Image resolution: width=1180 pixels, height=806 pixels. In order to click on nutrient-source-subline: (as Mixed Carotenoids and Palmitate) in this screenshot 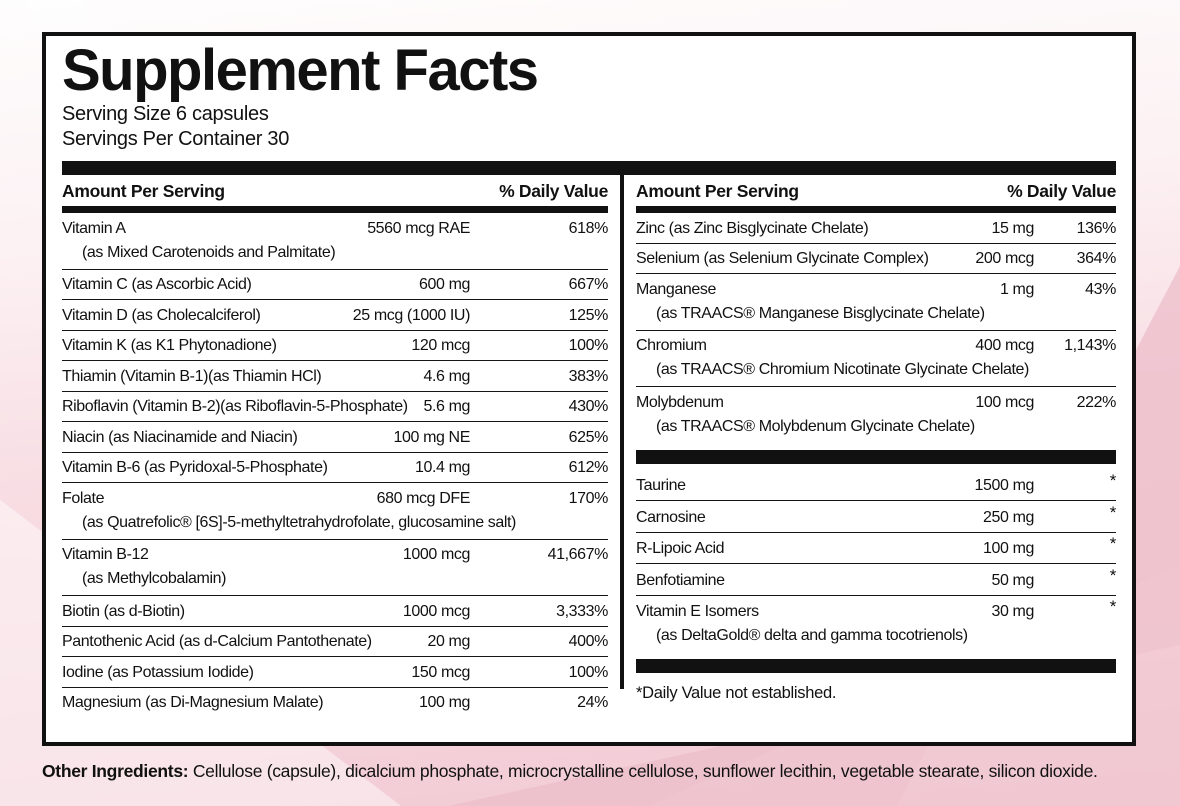, I will do `click(209, 252)`.